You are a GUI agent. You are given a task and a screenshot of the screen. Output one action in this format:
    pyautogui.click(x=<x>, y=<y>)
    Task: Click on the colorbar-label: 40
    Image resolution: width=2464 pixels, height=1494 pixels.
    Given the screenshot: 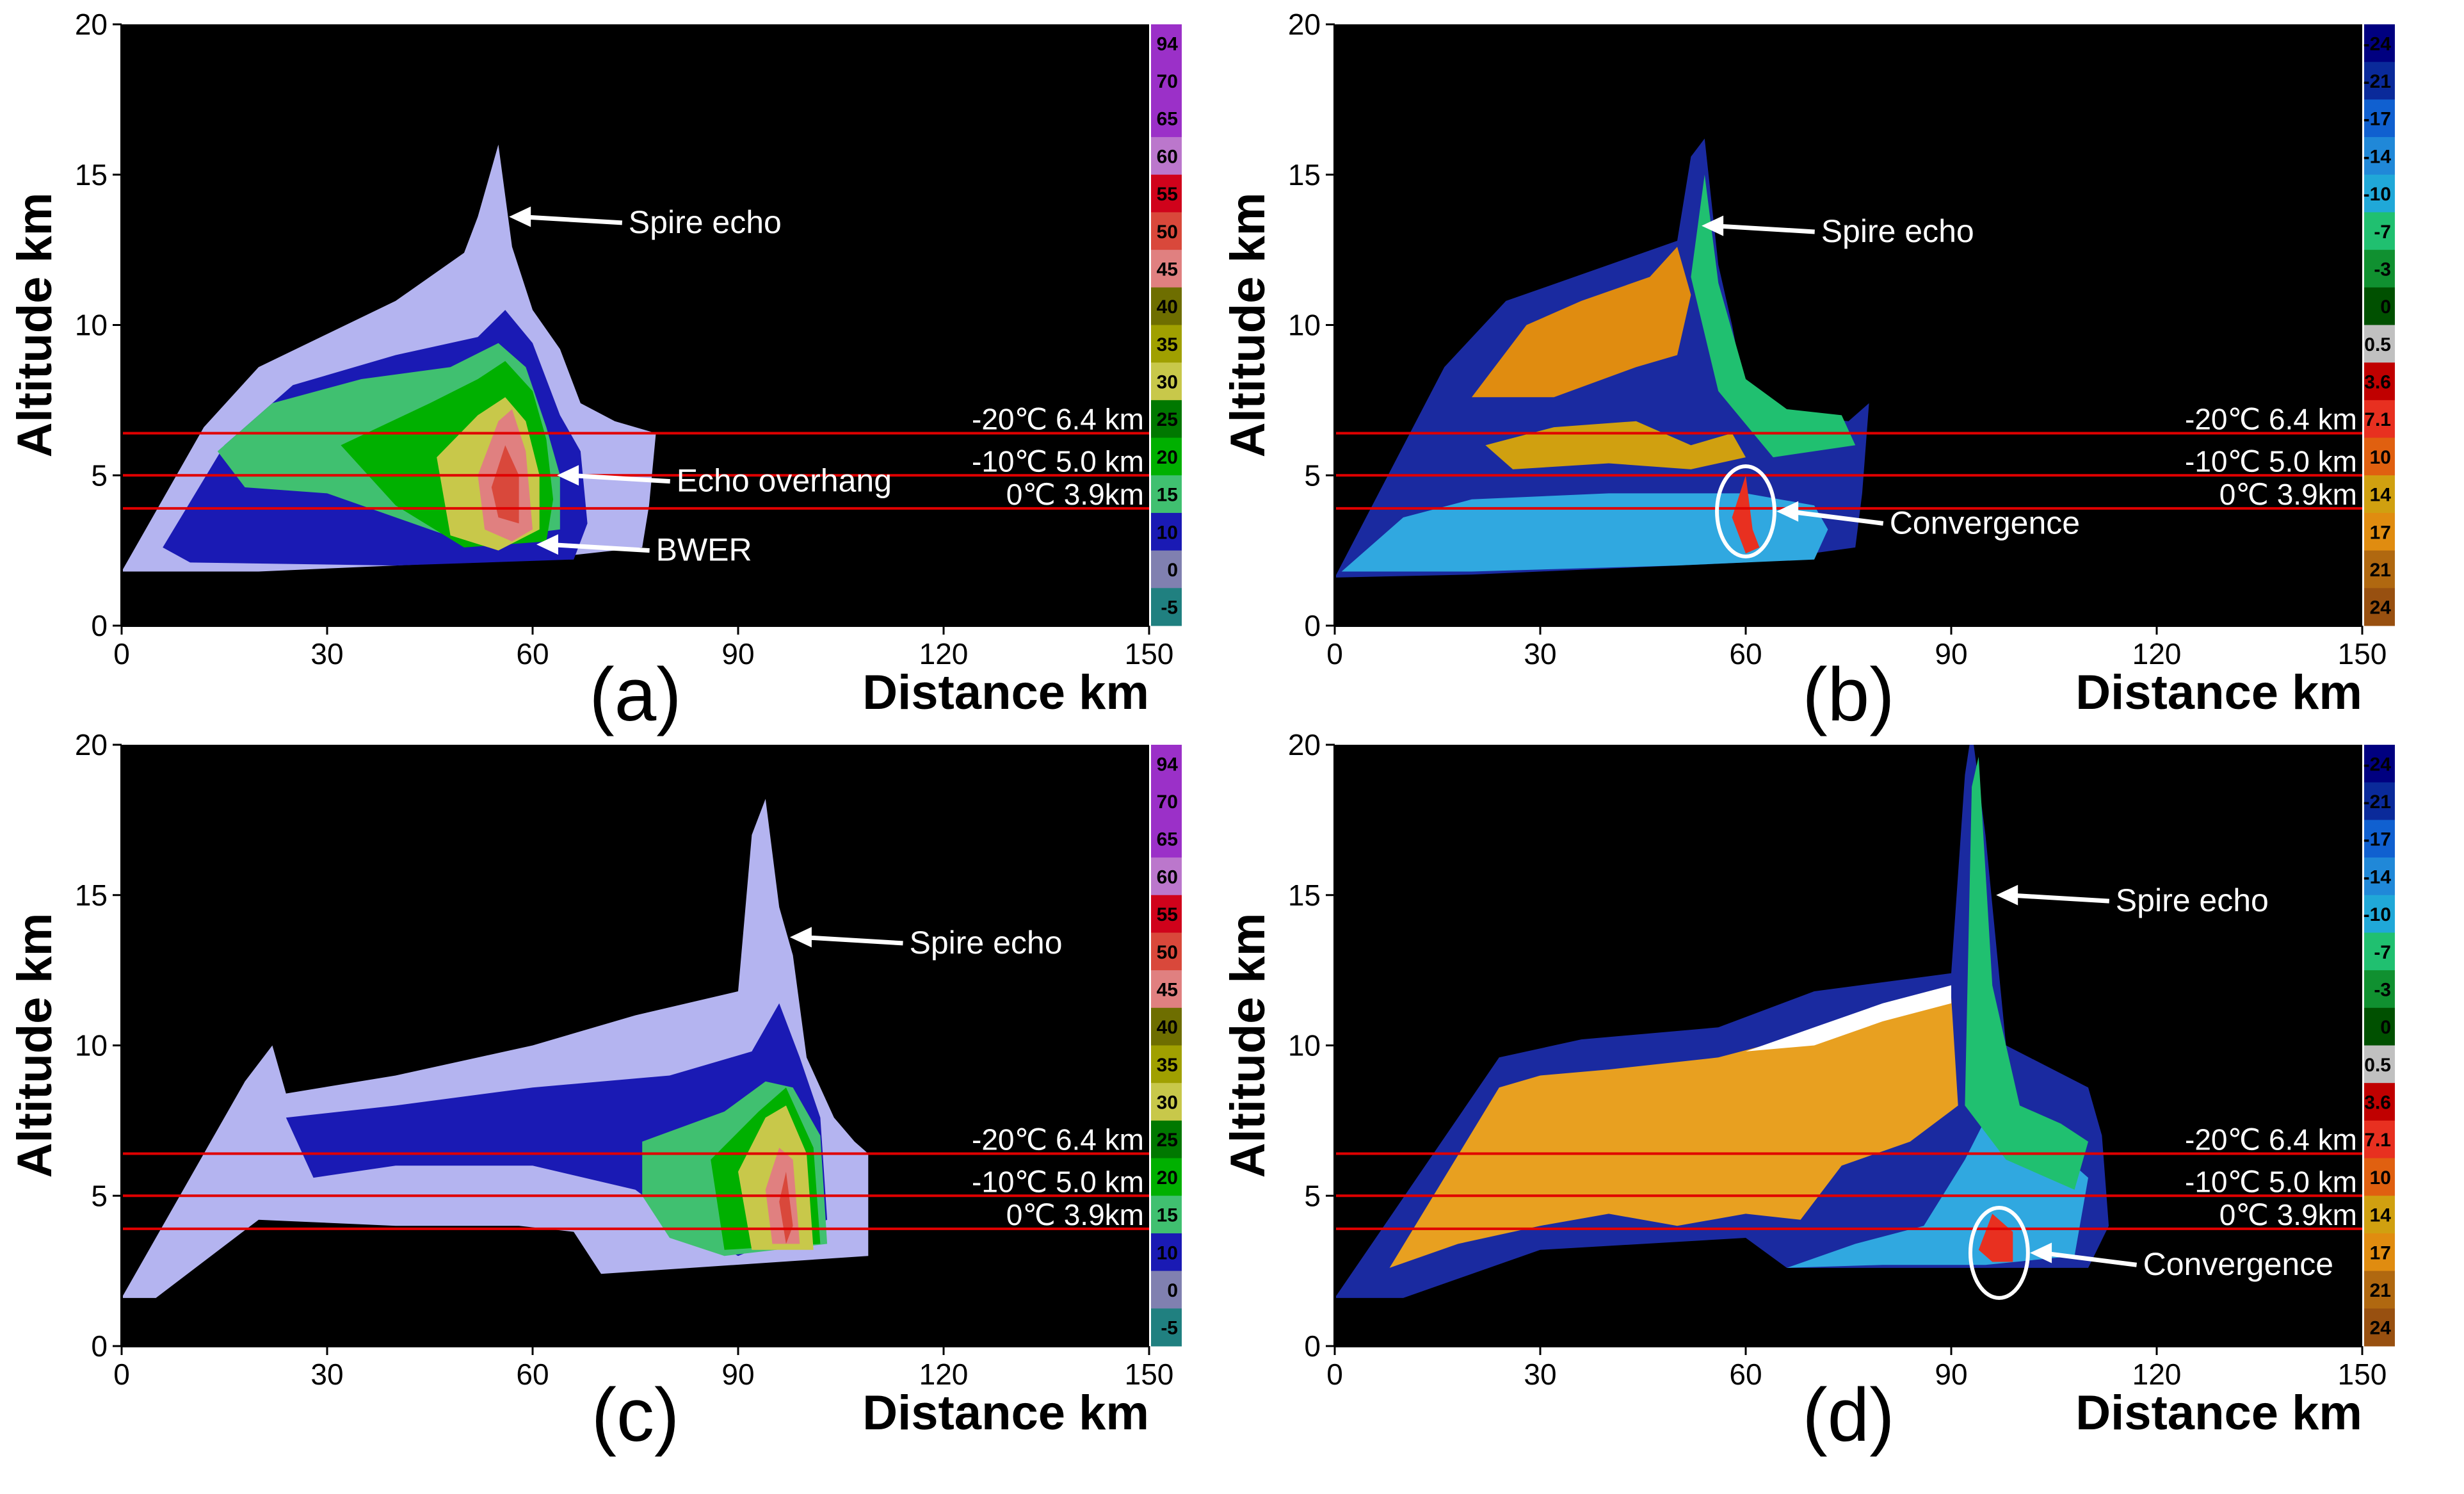 What is the action you would take?
    pyautogui.click(x=1167, y=307)
    